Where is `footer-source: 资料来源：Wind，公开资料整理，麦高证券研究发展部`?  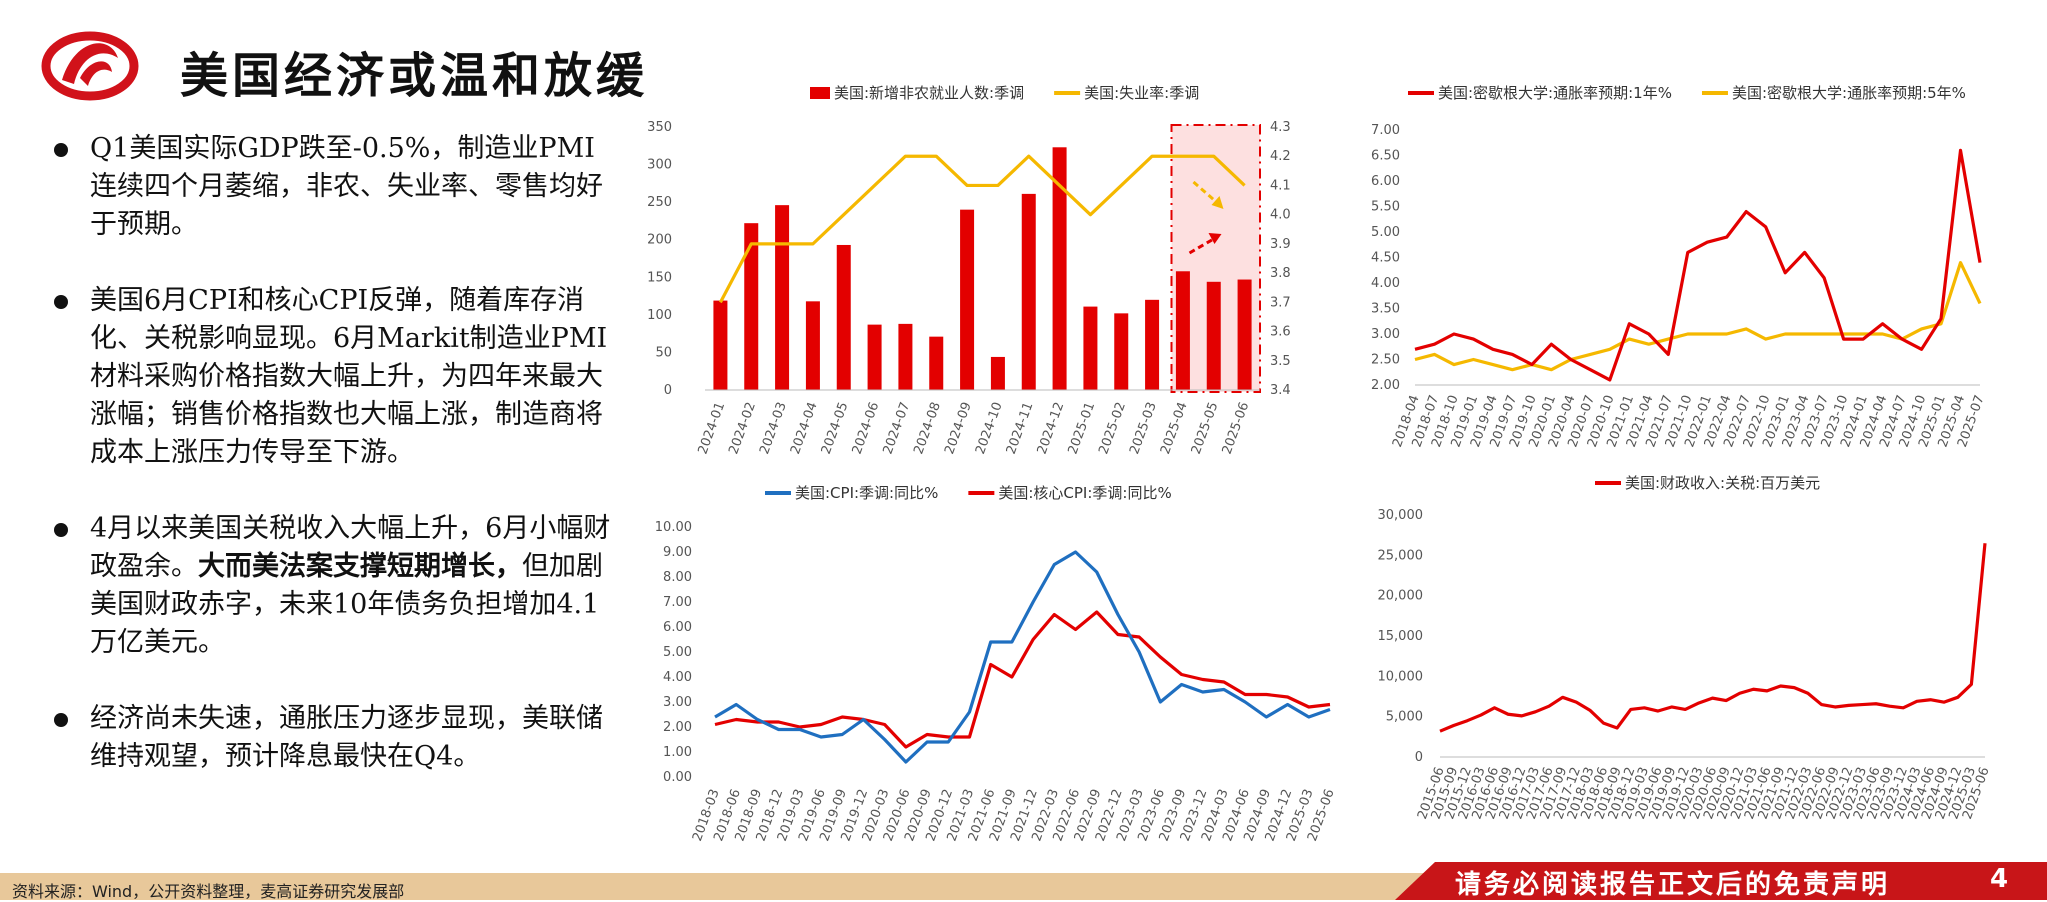
footer-source: 资料来源：Wind，公开资料整理，麦高证券研究发展部 is located at coordinates (208, 891).